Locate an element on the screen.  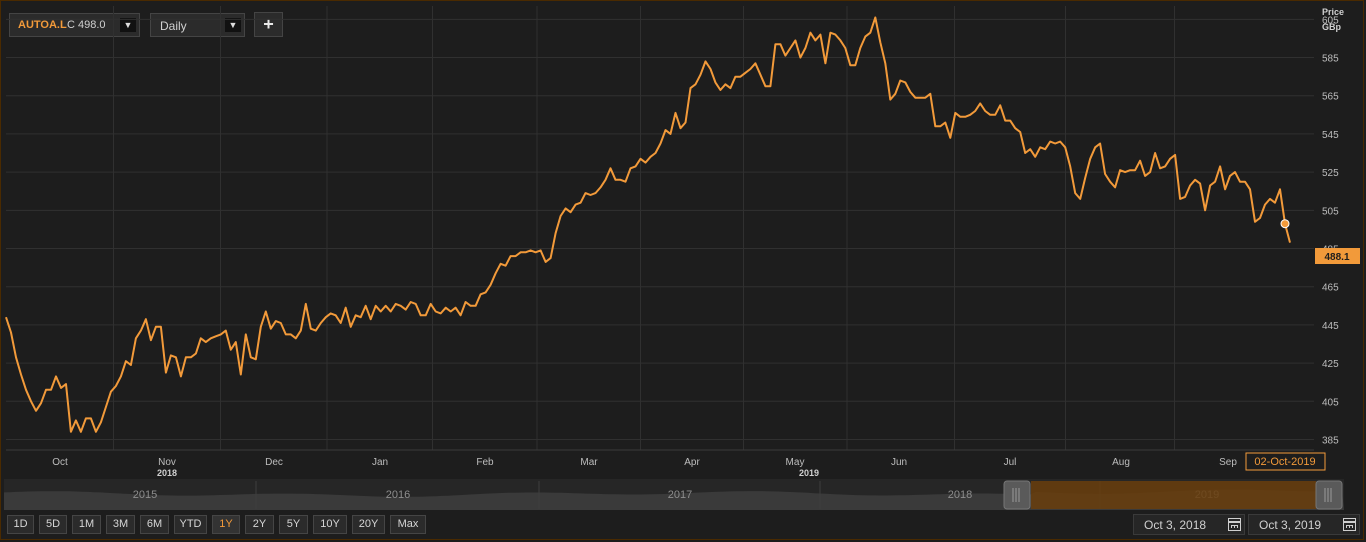
x-tick-label: Jan is located at coordinates (380, 462).